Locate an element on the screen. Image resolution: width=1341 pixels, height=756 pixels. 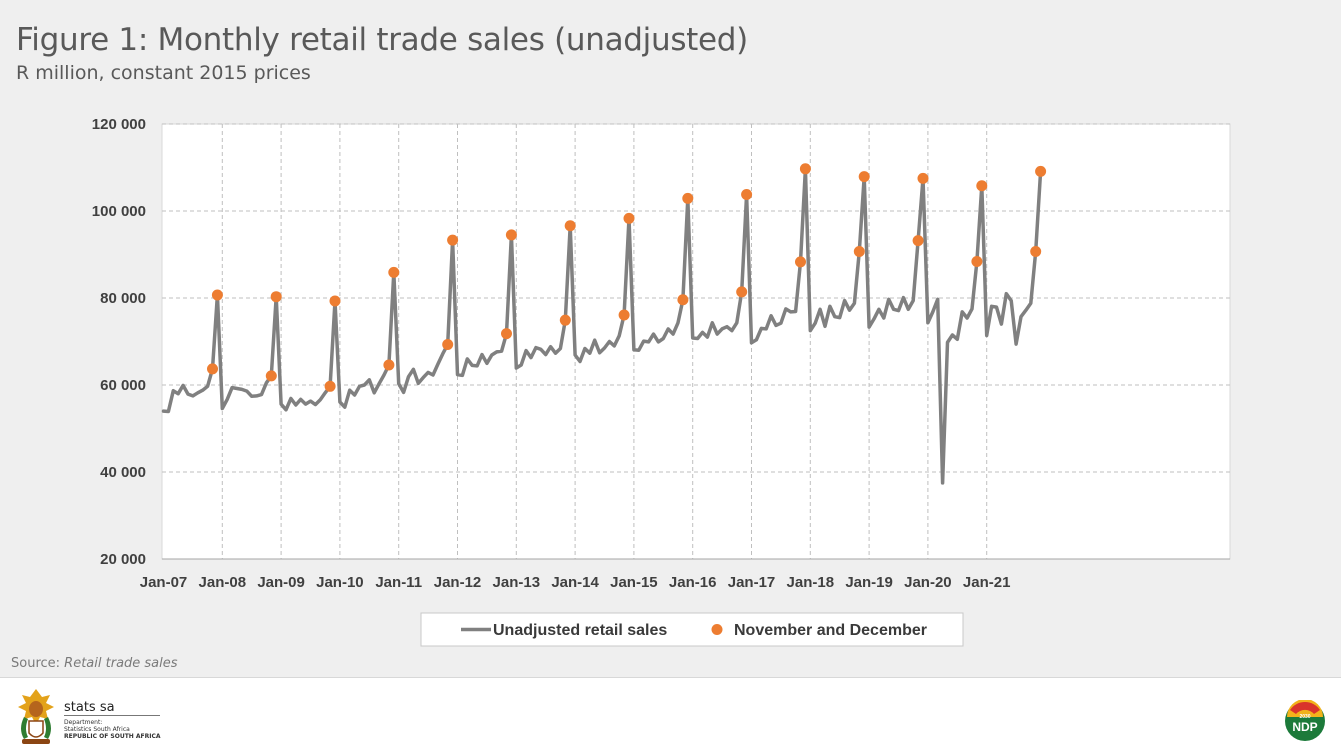
y-tick-label: 120 000 is located at coordinates (119, 124).